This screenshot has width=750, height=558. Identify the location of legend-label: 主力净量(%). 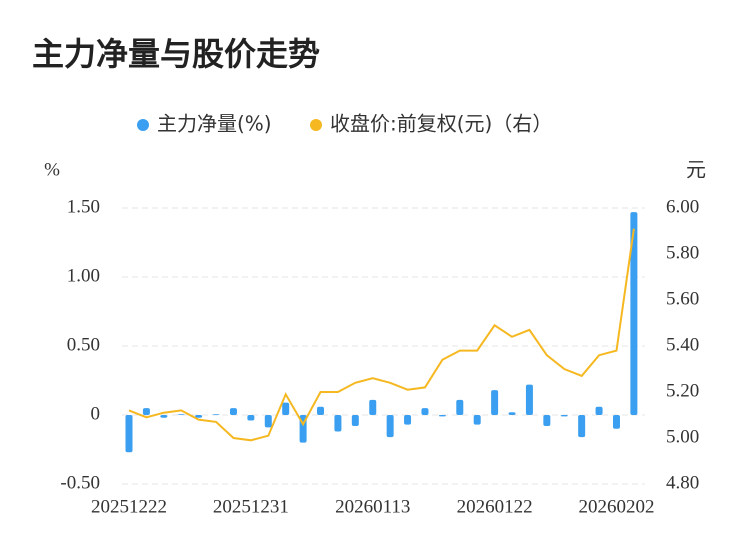
(214, 124).